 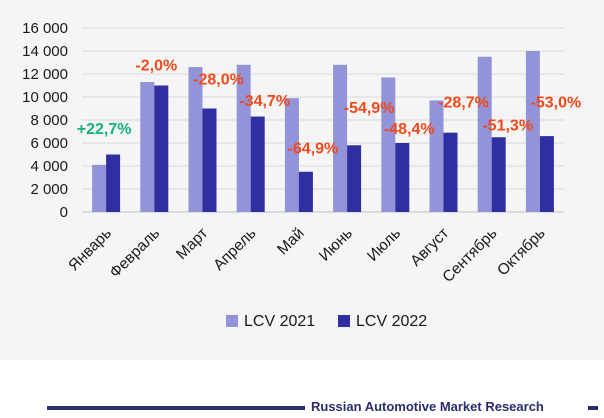 I want to click on x-category-label: Июнь, so click(x=336, y=245).